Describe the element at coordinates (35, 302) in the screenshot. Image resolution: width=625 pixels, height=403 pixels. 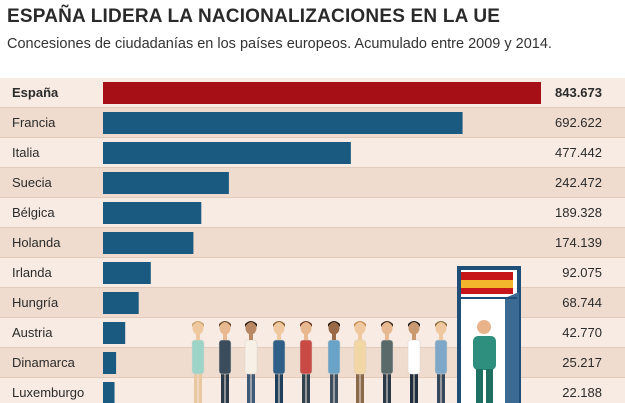
I see `category-label: Hungría` at that location.